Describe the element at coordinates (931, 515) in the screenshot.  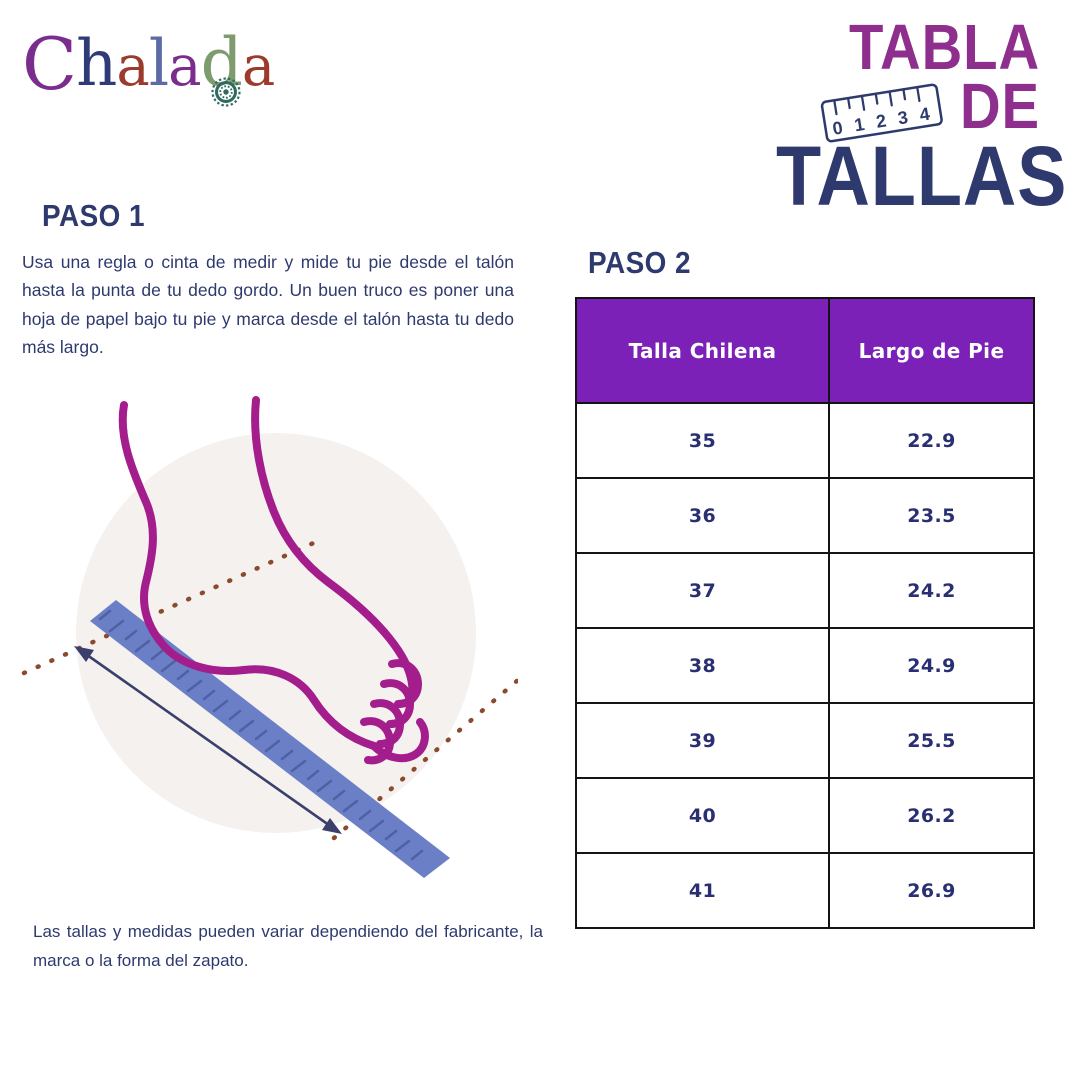
I see `cell-largo: 23.5` at that location.